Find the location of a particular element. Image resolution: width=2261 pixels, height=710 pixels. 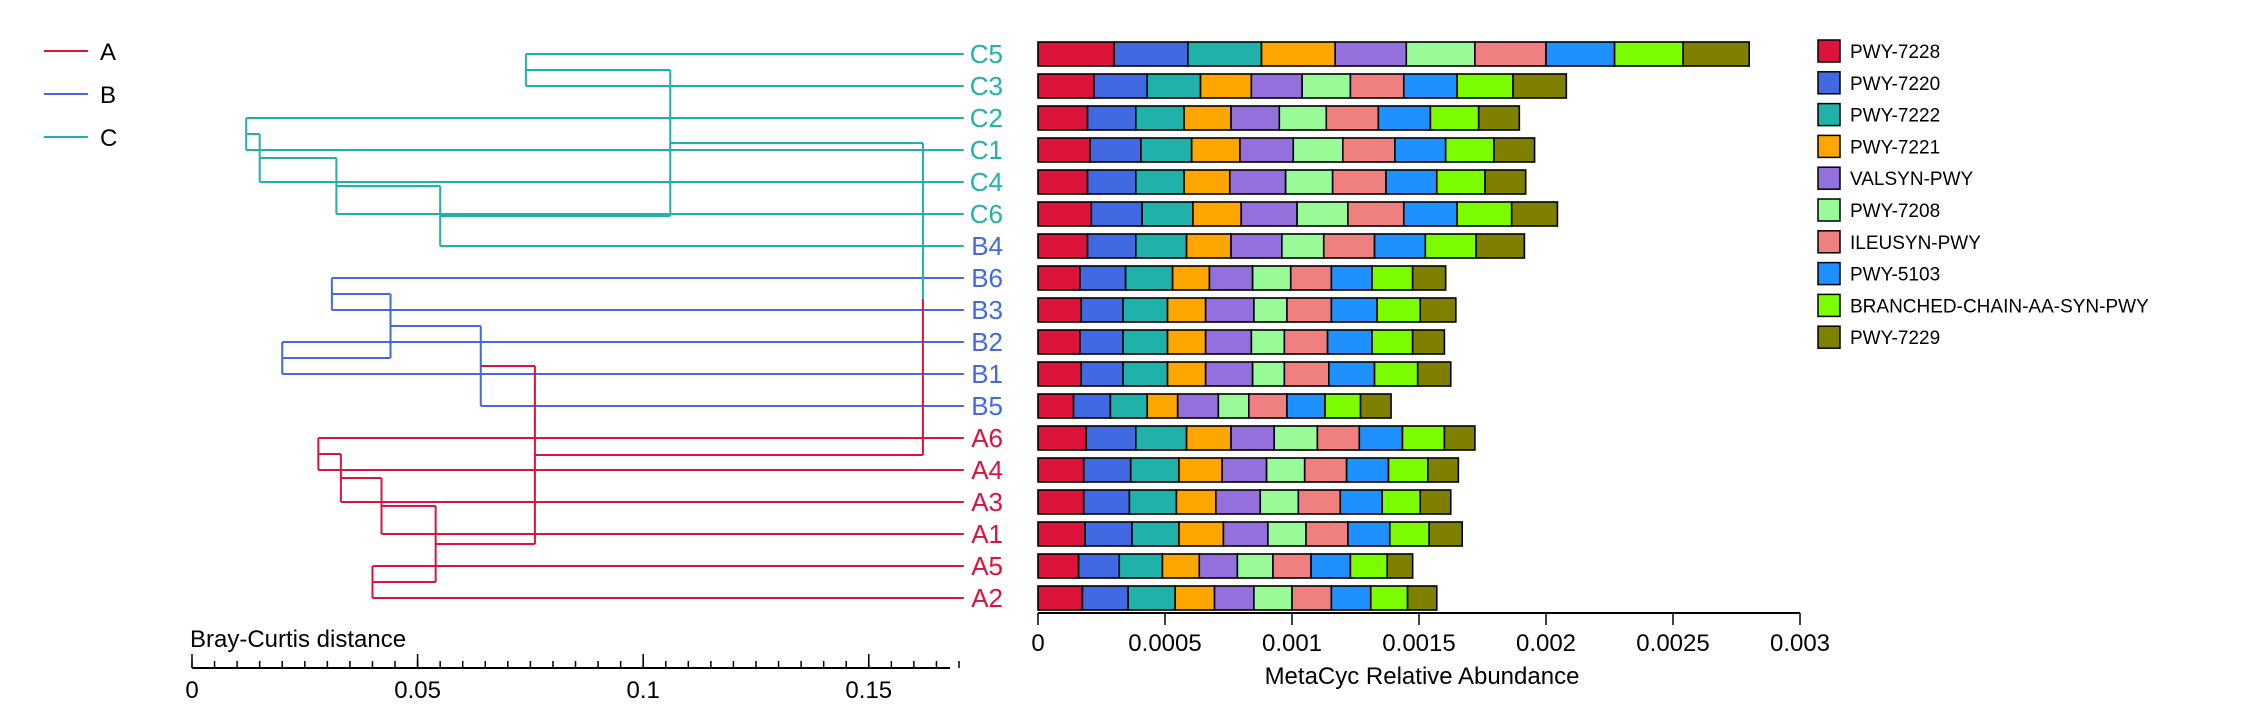

leaf-label: C5 is located at coordinates (986, 54).